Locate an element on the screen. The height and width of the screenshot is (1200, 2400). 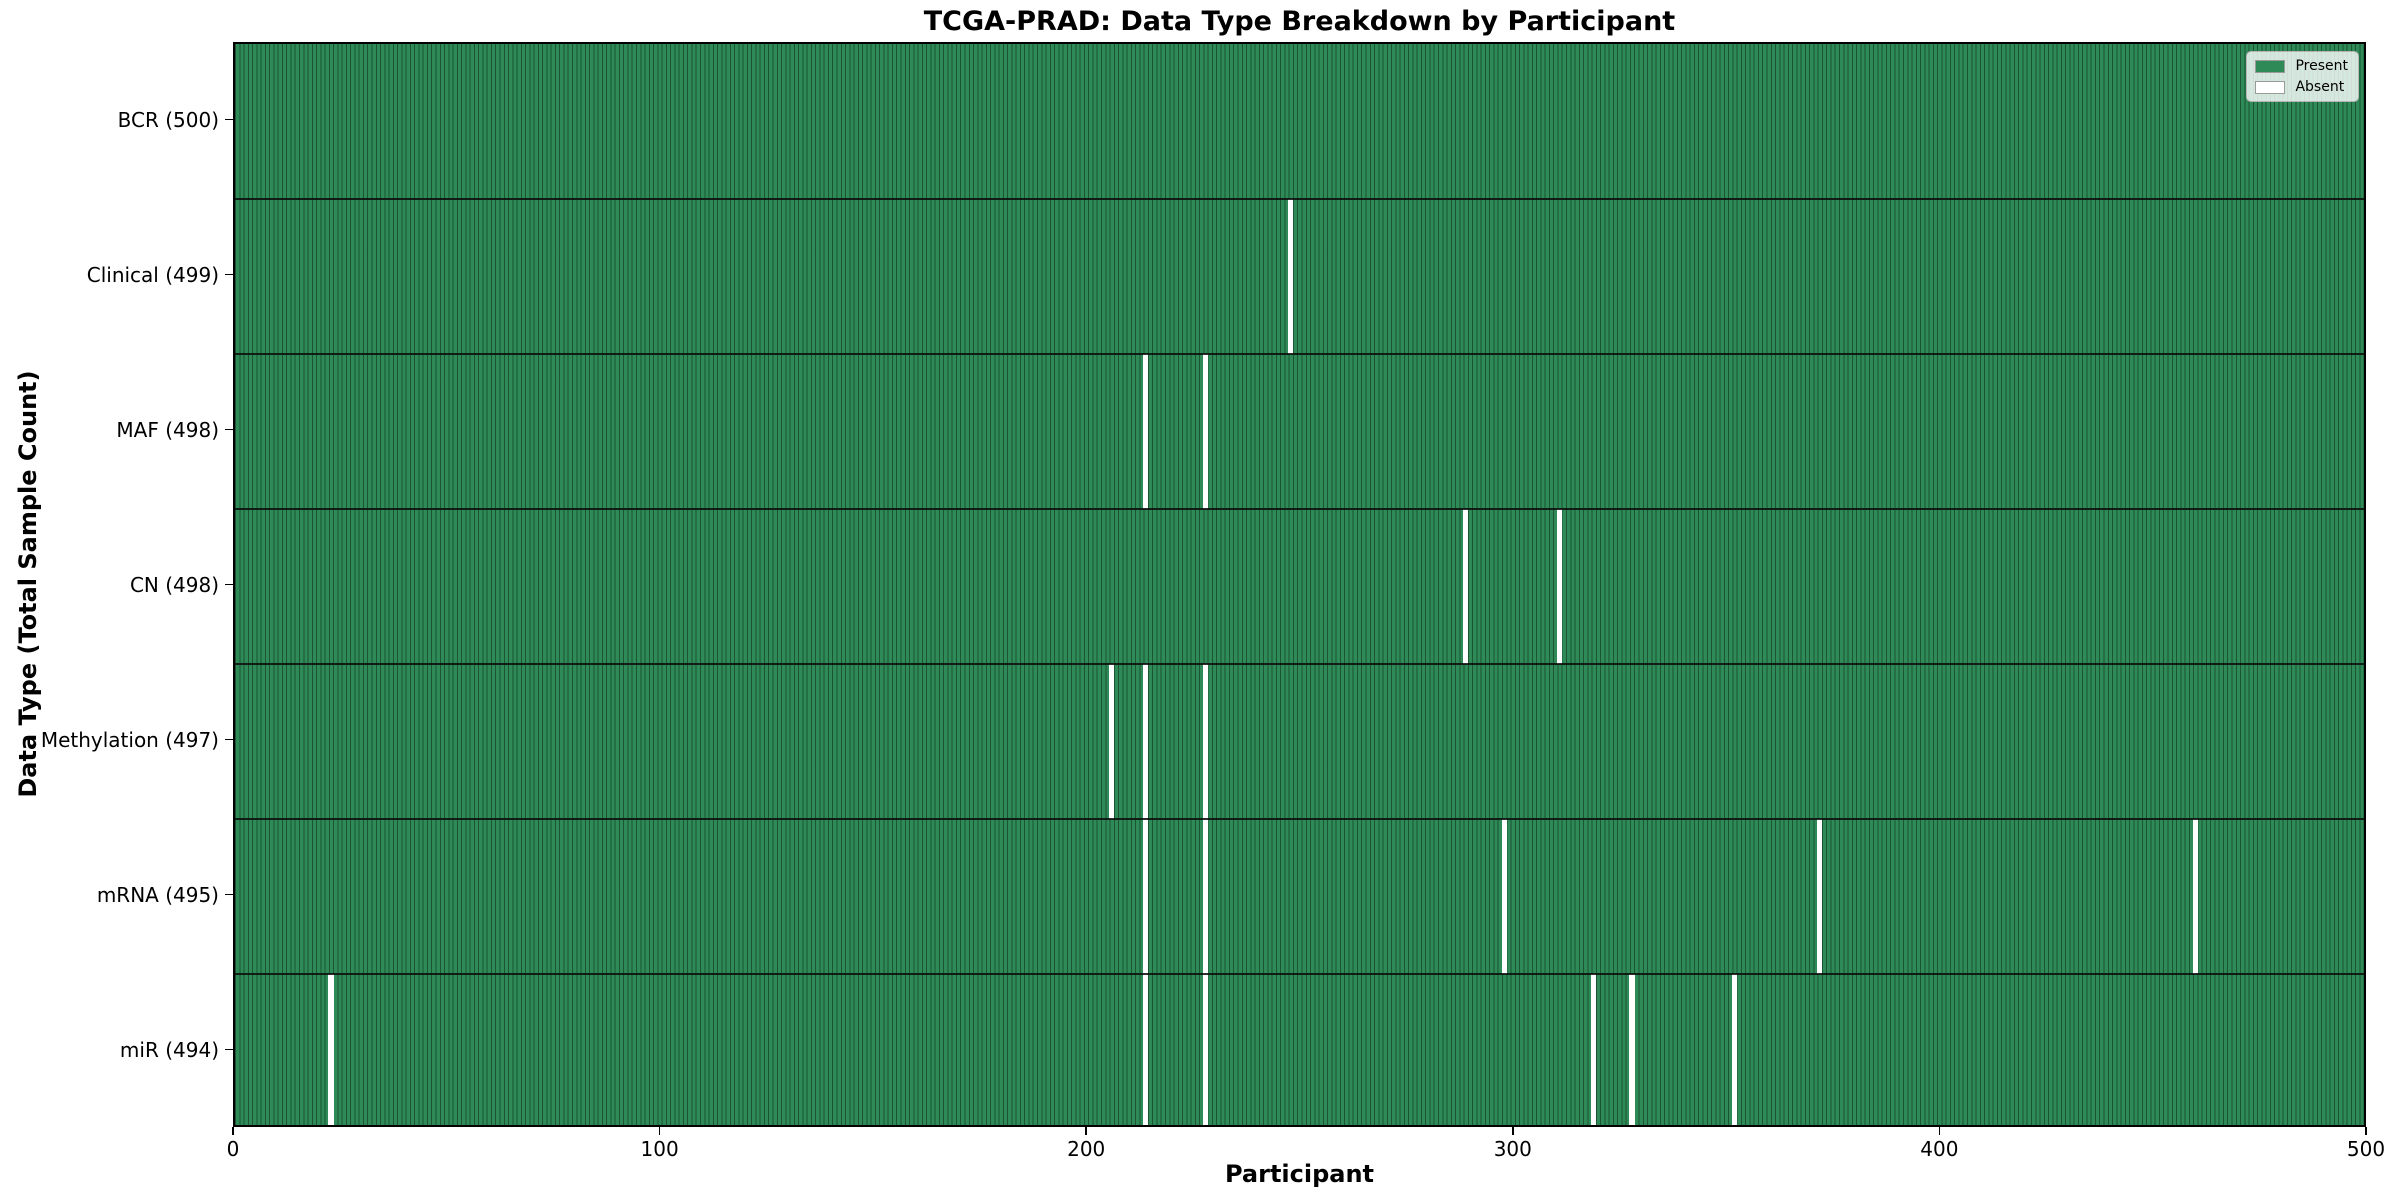
x-tick-label: 0 is located at coordinates (233, 1149).